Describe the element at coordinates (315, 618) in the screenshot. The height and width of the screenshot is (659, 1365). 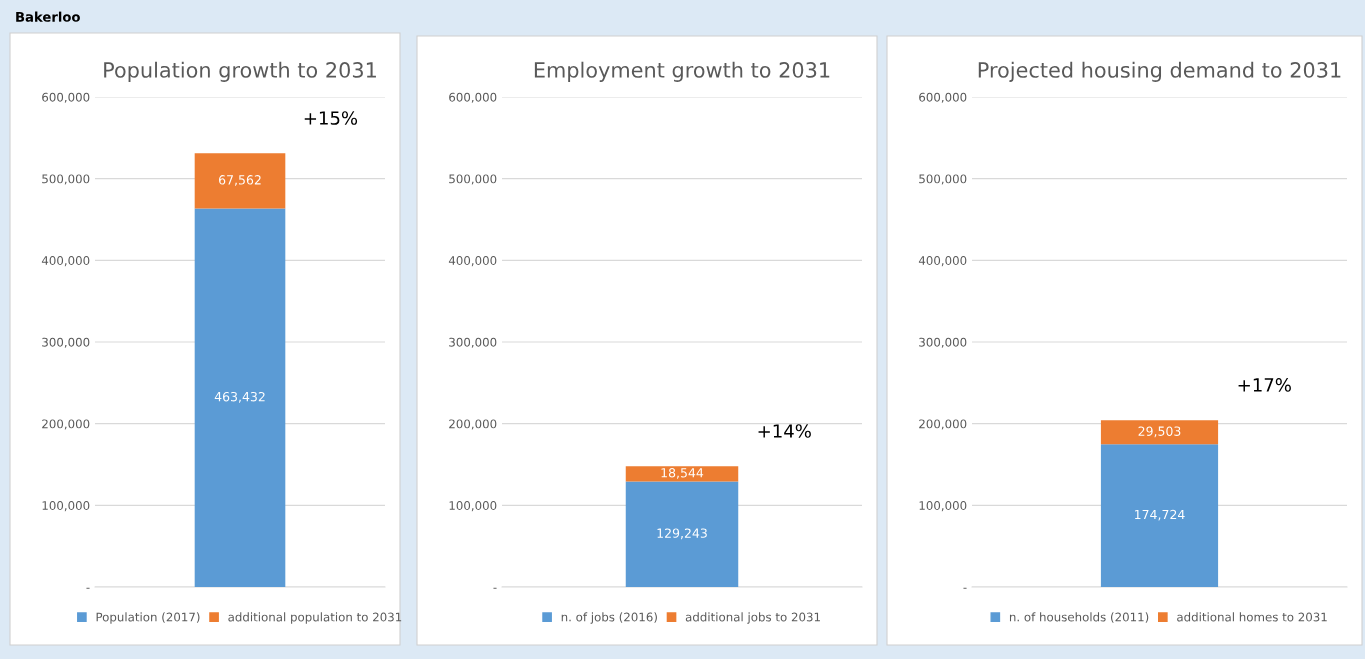
I see `legend-label: additional population to 2031` at that location.